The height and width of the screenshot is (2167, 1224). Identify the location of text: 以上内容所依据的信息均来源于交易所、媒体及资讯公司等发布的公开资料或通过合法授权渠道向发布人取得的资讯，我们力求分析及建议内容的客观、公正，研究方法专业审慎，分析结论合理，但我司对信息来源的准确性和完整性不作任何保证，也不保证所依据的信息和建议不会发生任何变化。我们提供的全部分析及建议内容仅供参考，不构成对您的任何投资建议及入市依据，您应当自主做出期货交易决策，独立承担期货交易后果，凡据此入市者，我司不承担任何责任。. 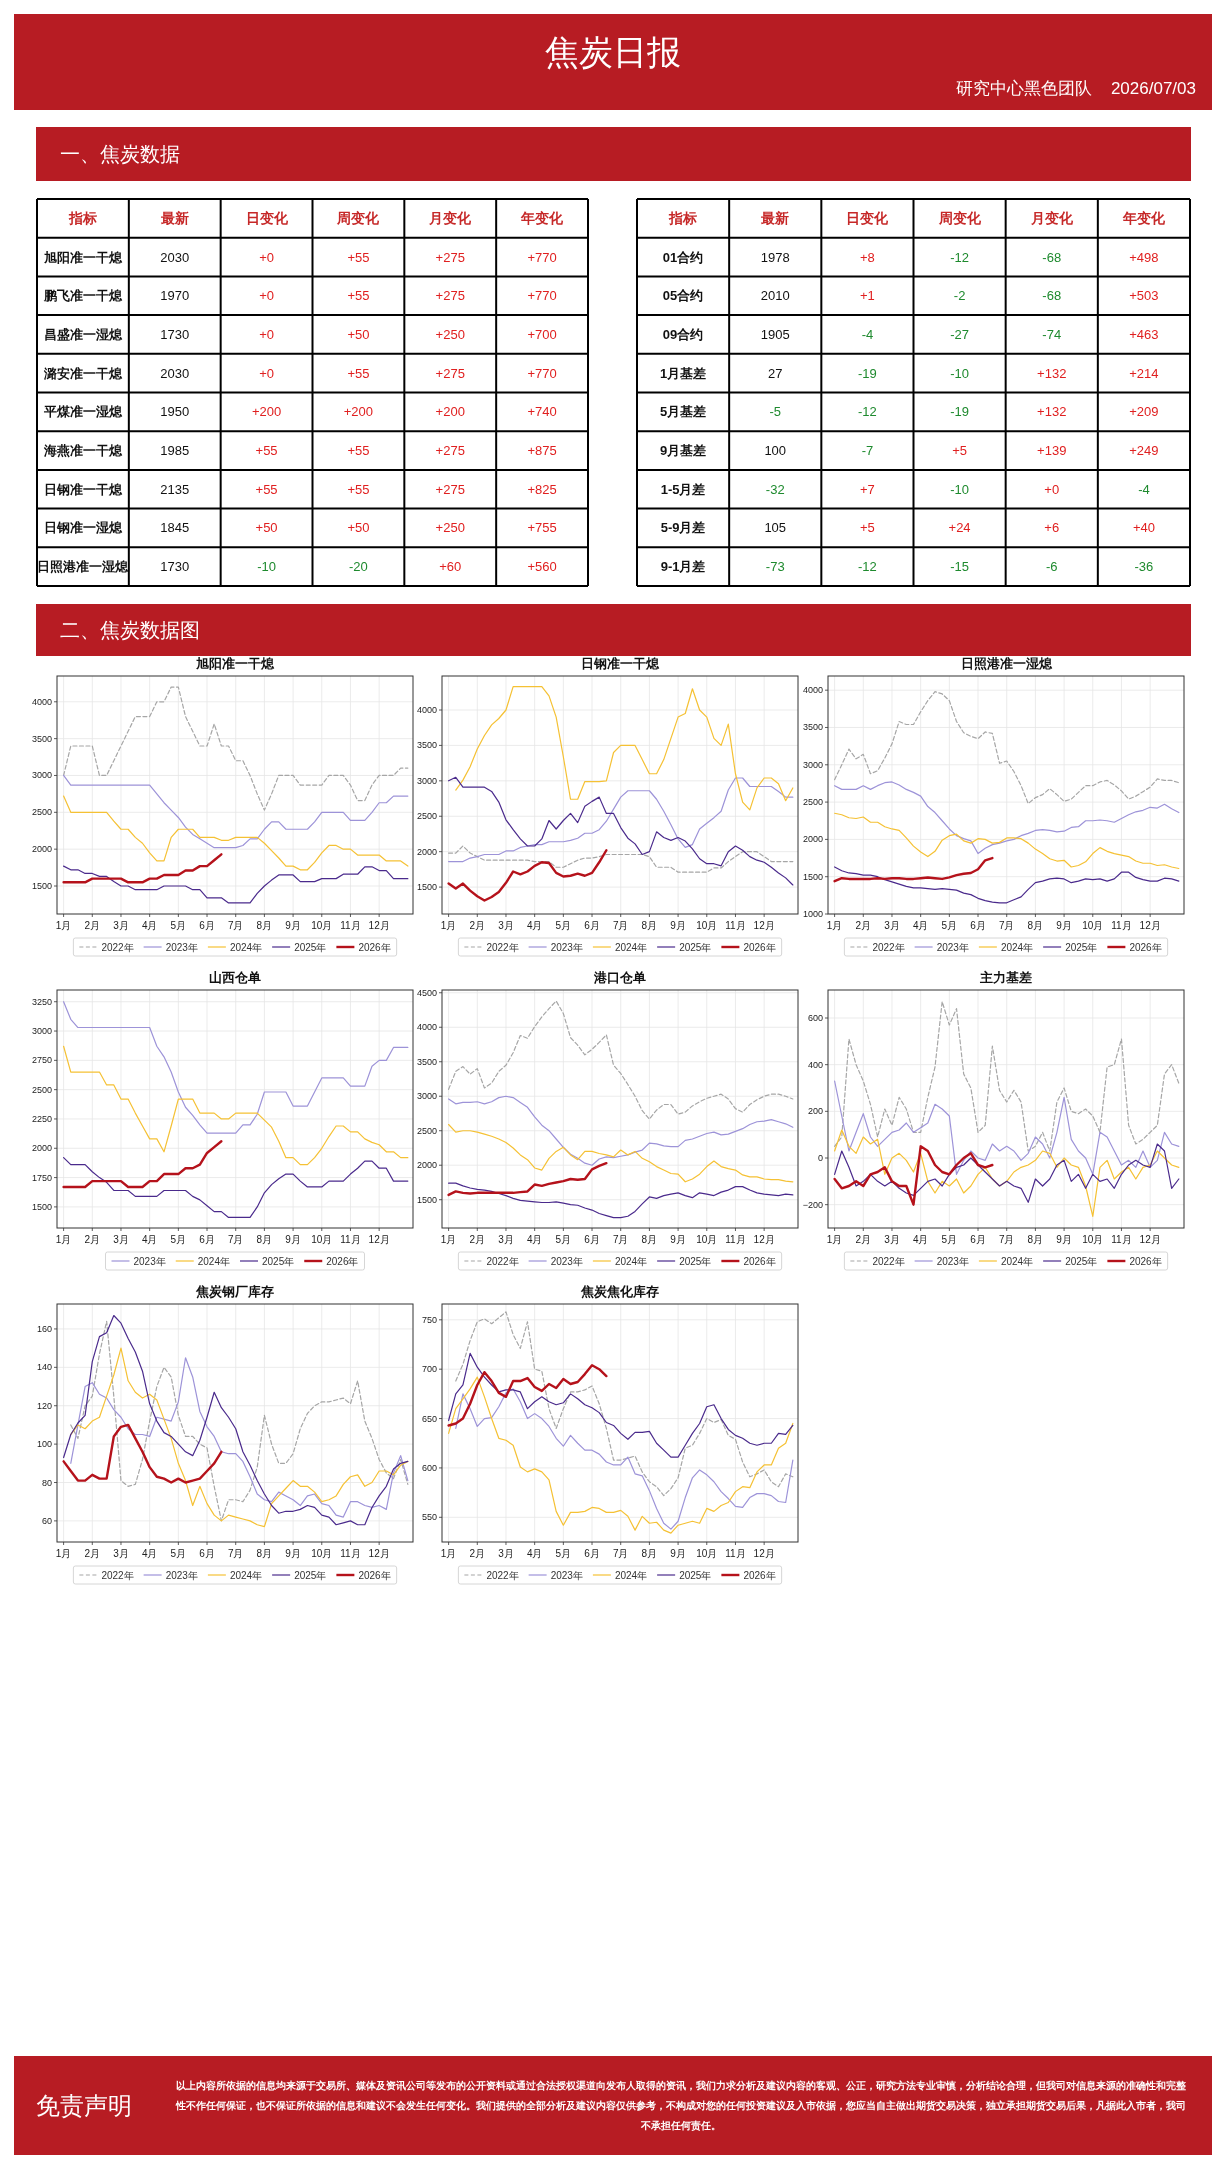
(680, 2105).